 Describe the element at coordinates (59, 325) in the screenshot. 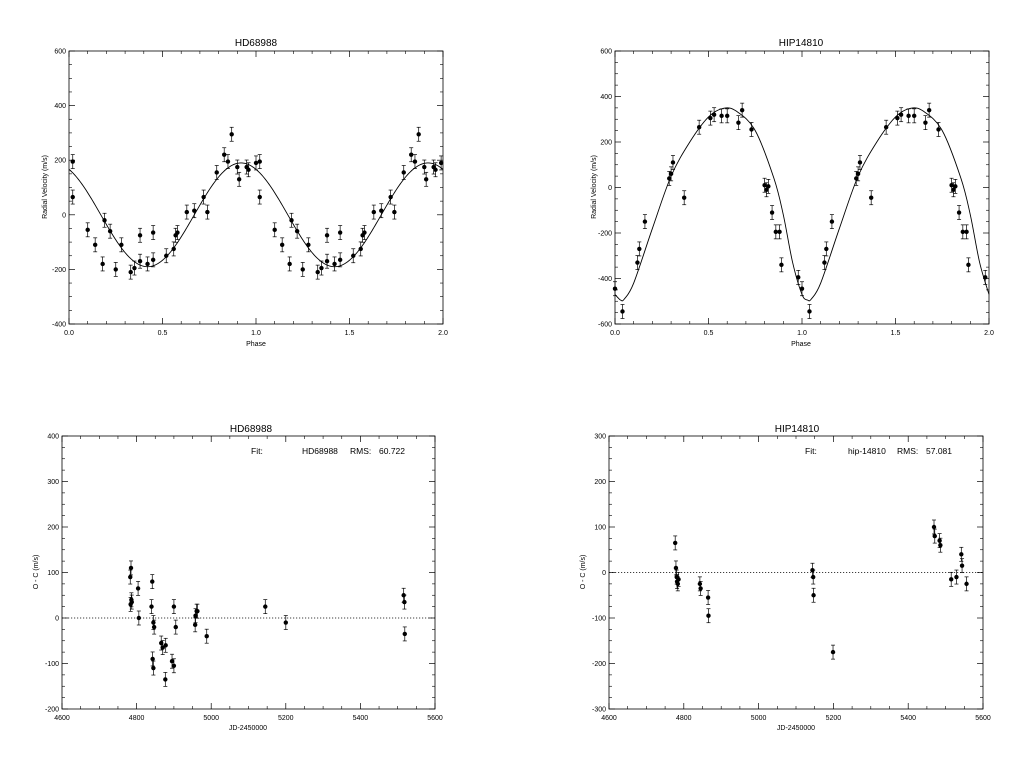

I see `y-tick-label: -400` at that location.